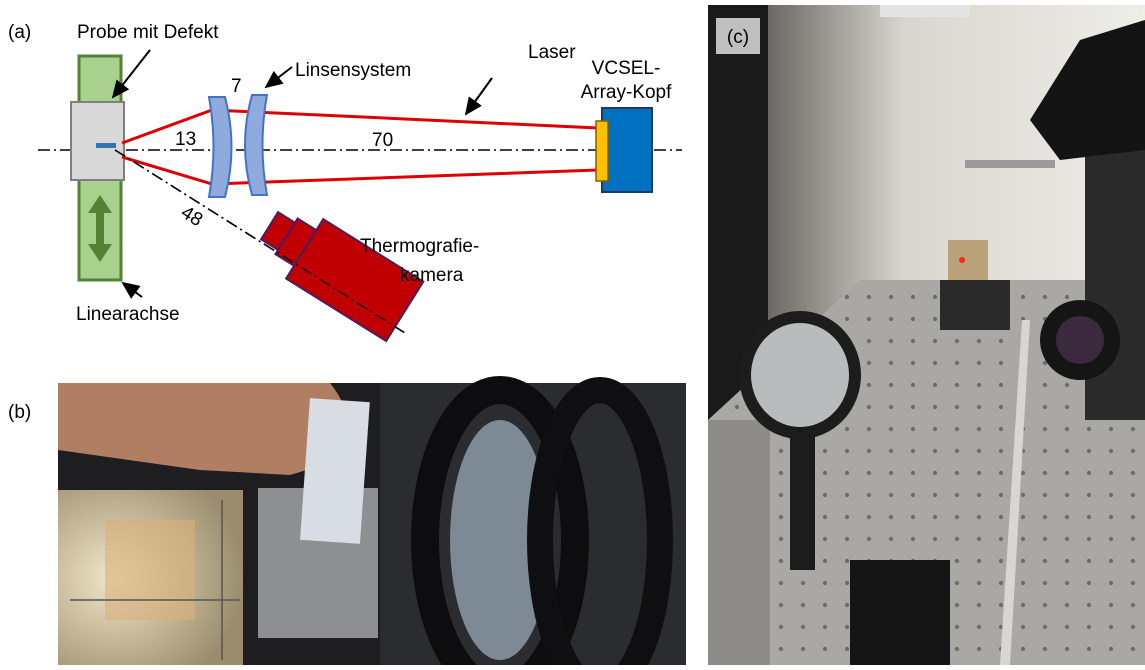 The width and height of the screenshot is (1145, 670). What do you see at coordinates (626, 68) in the screenshot?
I see `label: VCSEL-` at bounding box center [626, 68].